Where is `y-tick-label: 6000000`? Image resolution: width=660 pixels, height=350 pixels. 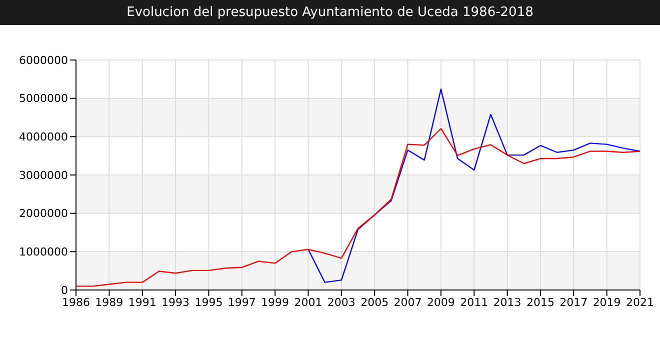 y-tick-label: 6000000 is located at coordinates (43, 60).